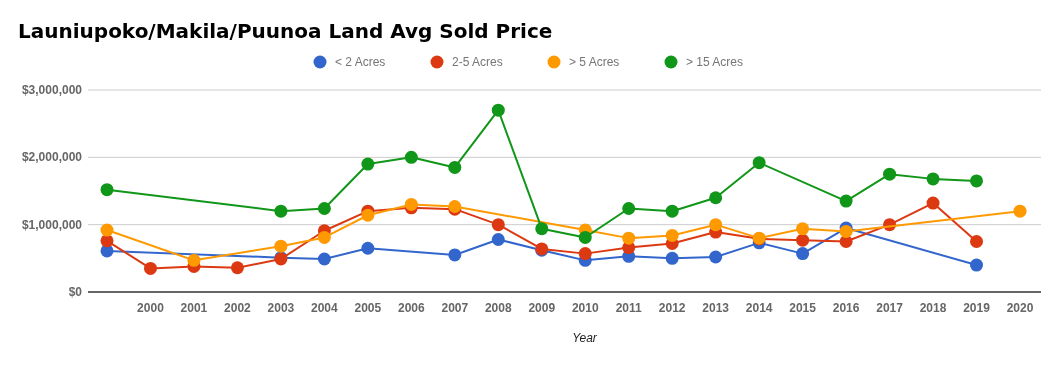 The width and height of the screenshot is (1061, 365). I want to click on x-tick-label: 2012, so click(672, 308).